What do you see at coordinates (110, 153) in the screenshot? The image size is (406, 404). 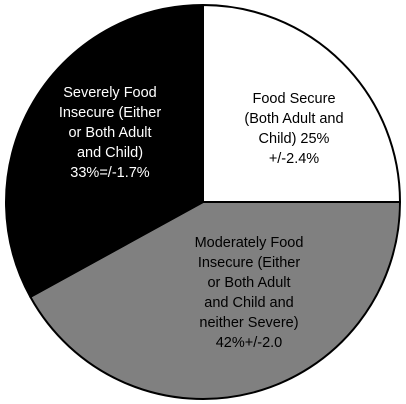 I see `pie-slice-label-line: and Child)` at bounding box center [110, 153].